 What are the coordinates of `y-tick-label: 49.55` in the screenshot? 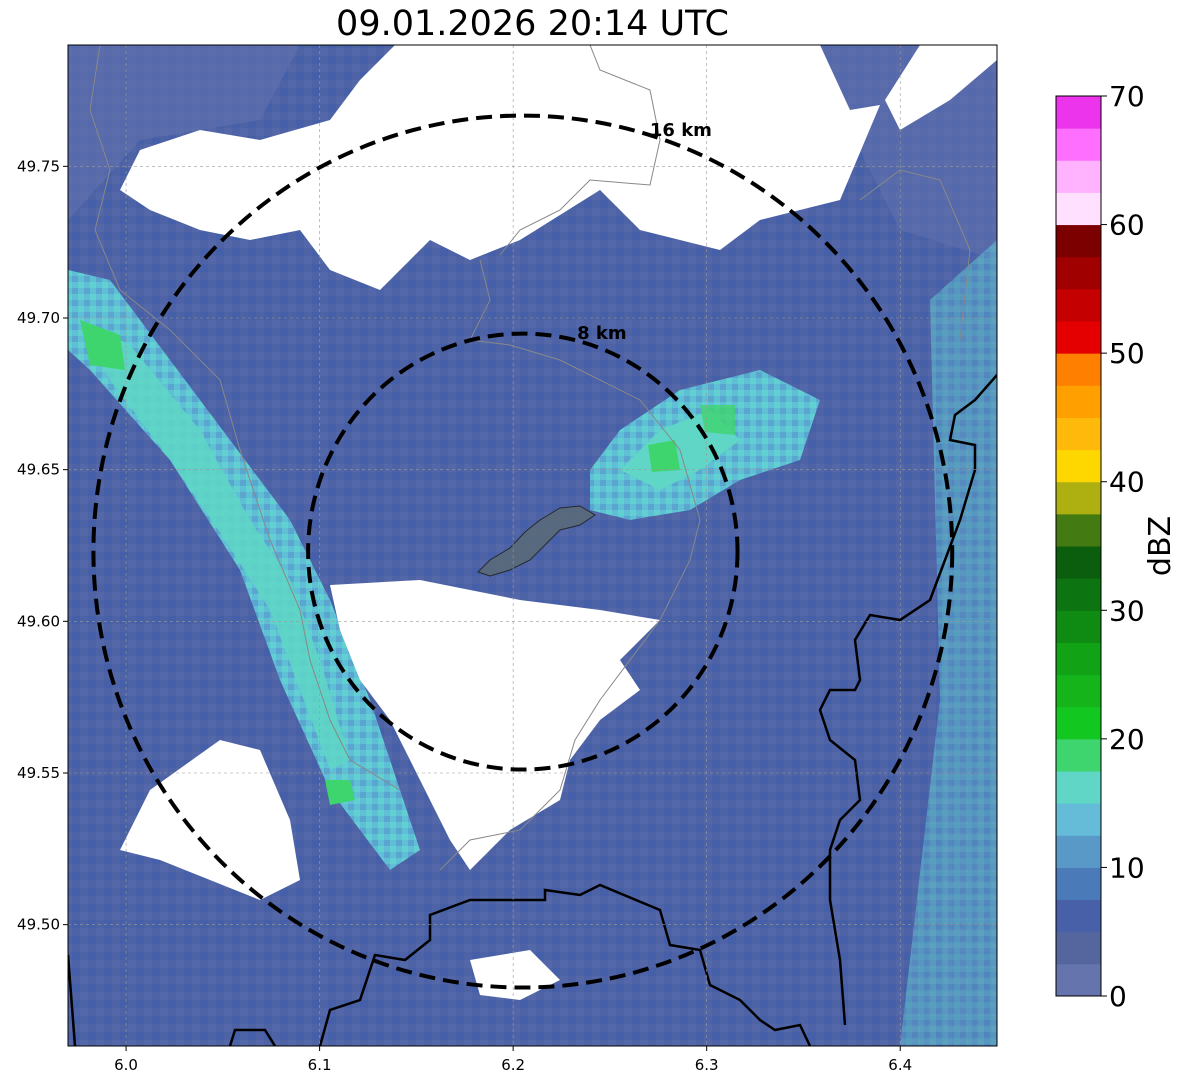 It's located at (38, 773).